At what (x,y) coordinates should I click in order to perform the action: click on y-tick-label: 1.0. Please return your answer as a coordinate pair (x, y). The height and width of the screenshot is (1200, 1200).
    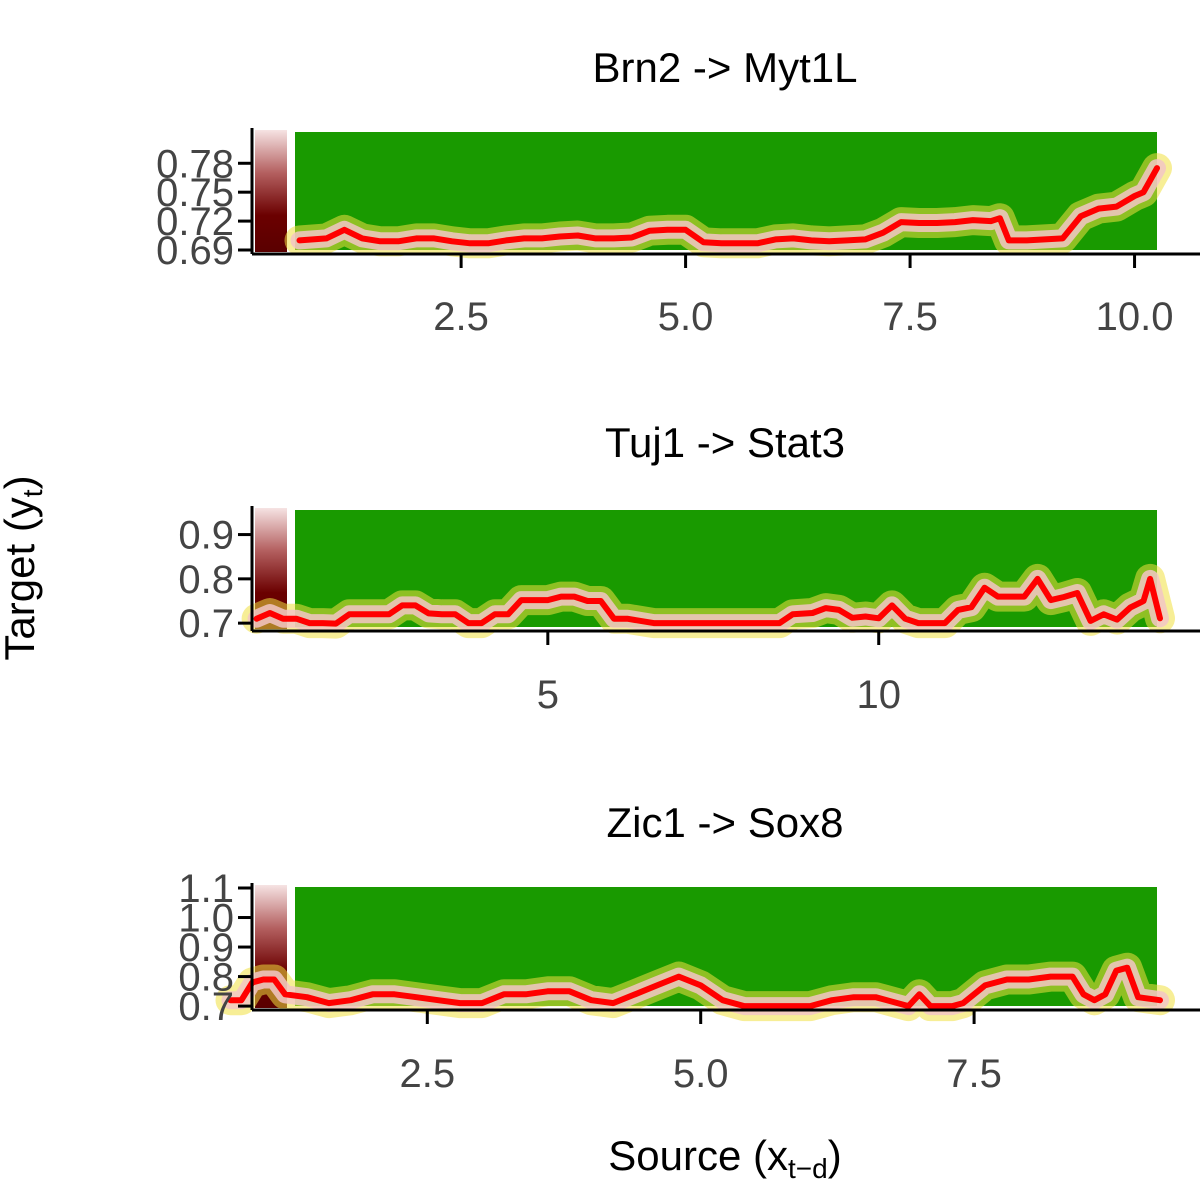
    Looking at the image, I should click on (206, 919).